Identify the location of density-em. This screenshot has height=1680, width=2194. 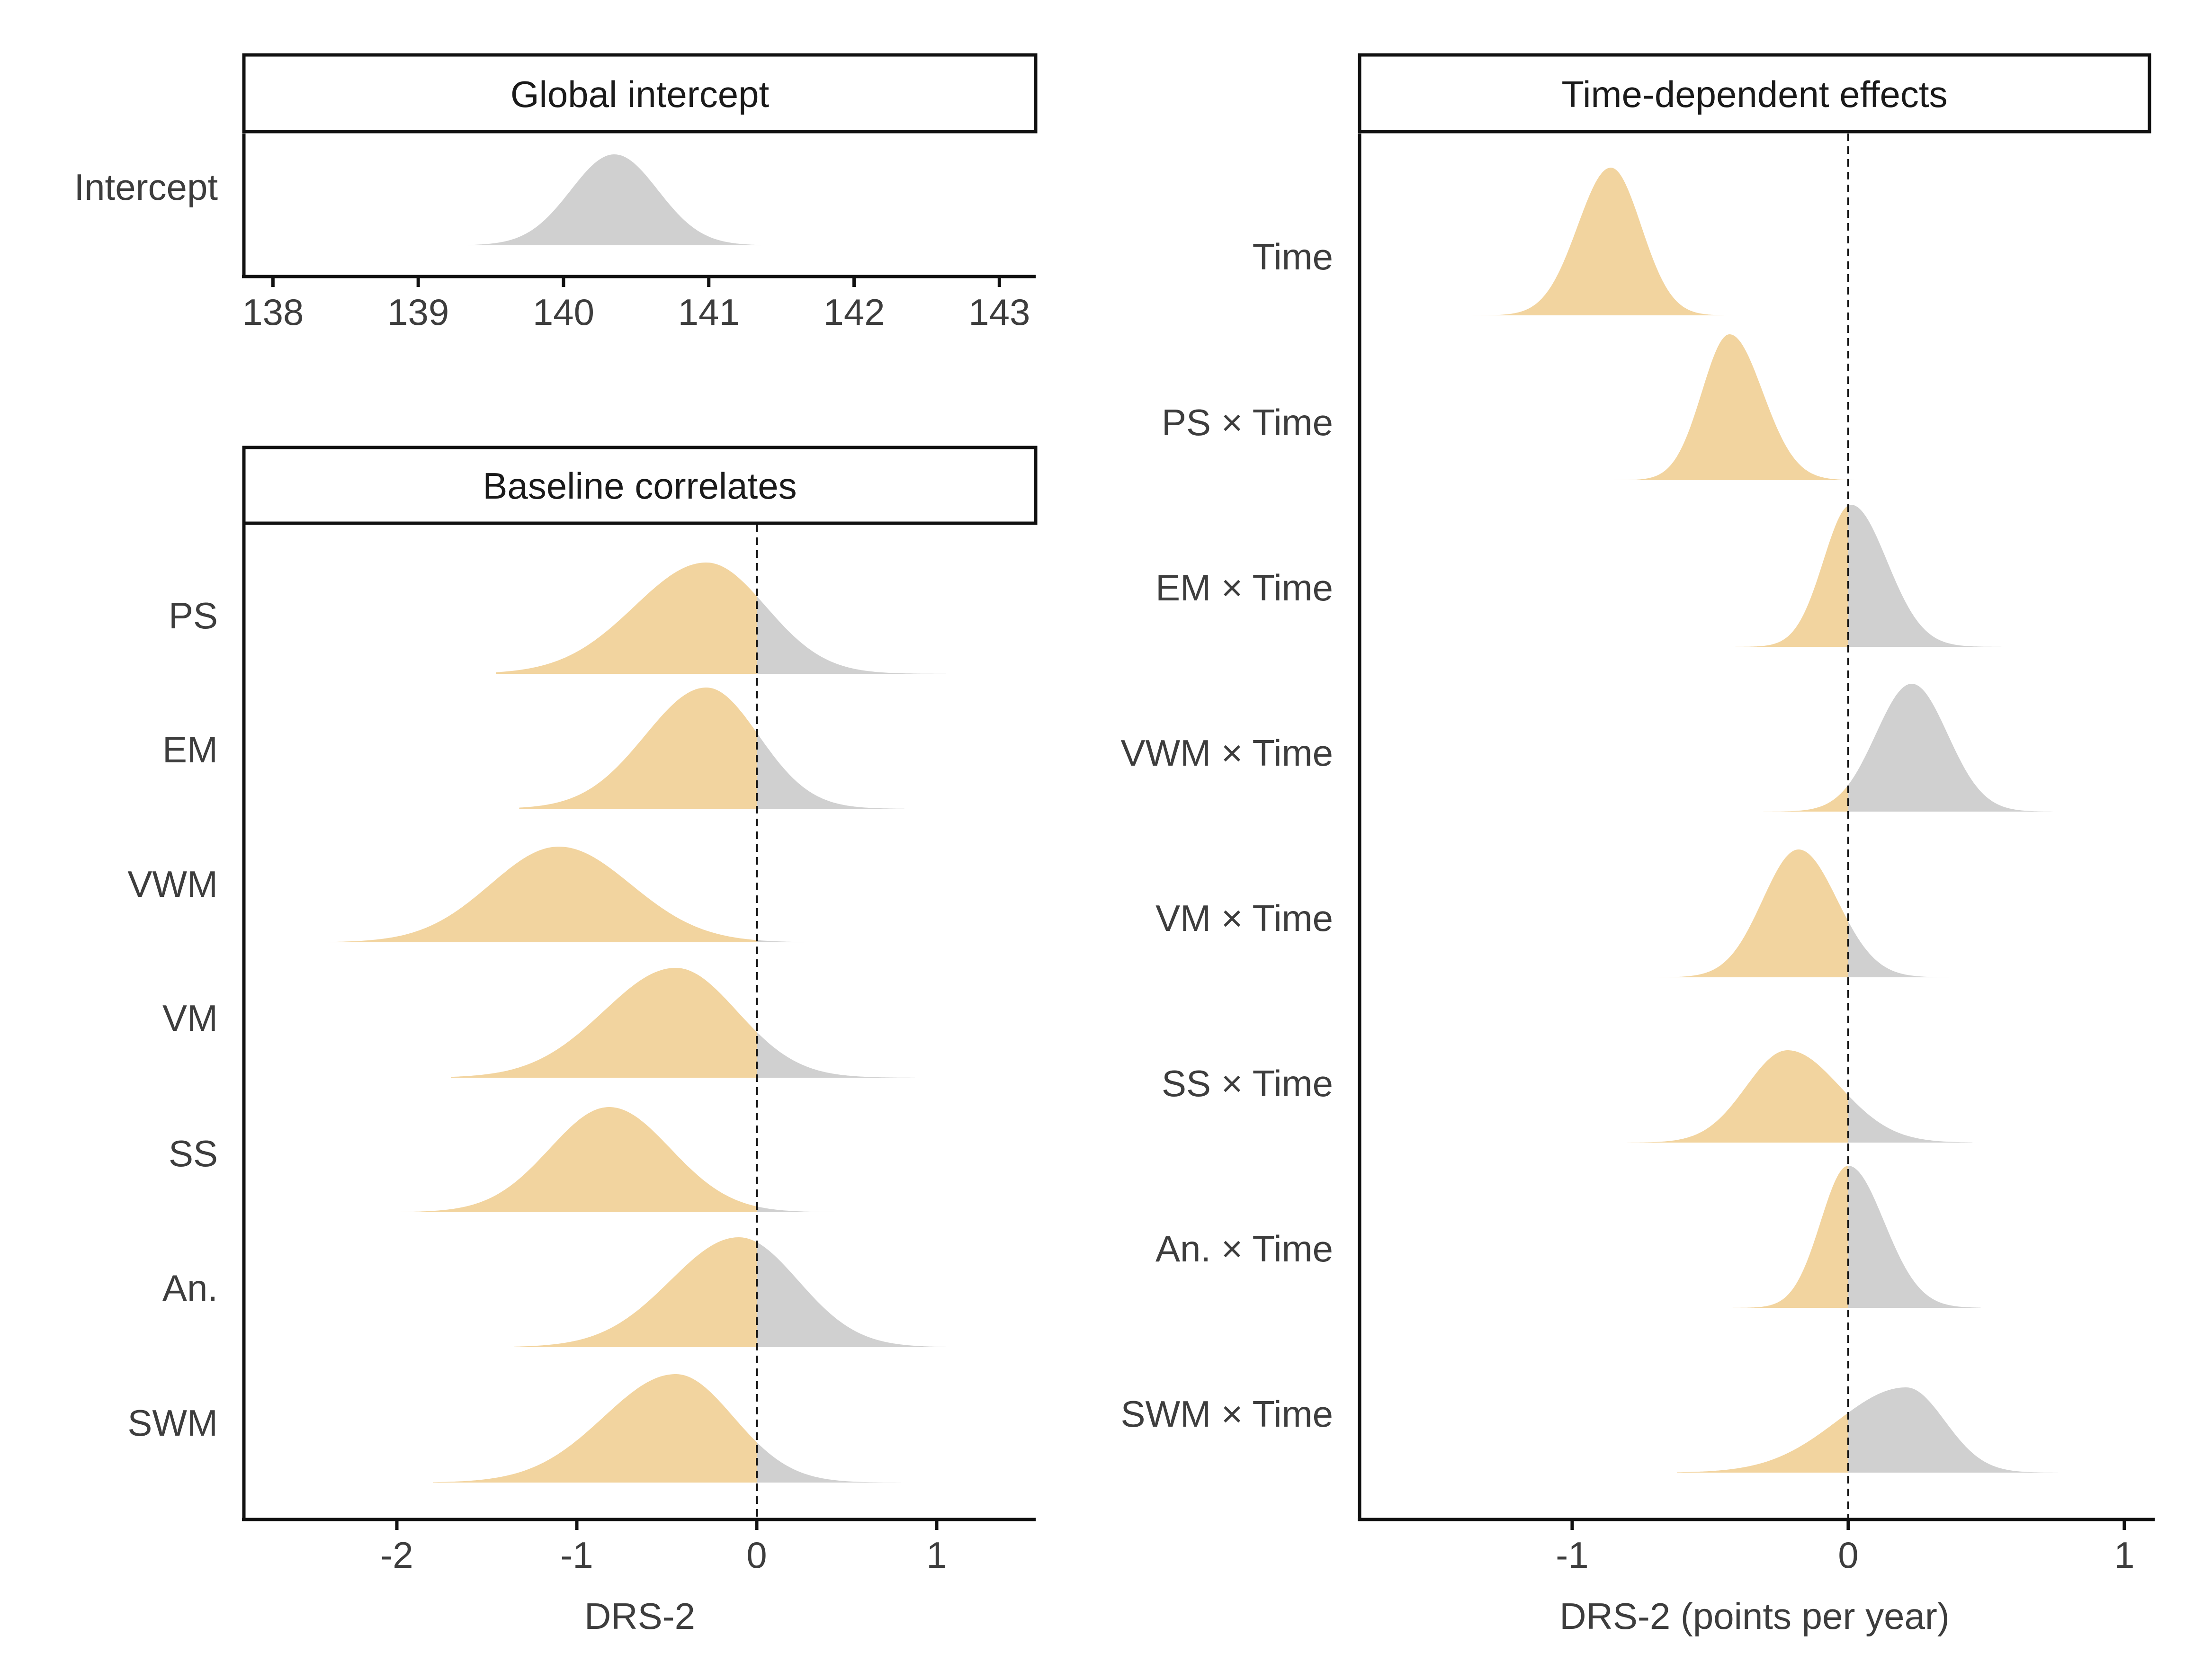
(712, 749).